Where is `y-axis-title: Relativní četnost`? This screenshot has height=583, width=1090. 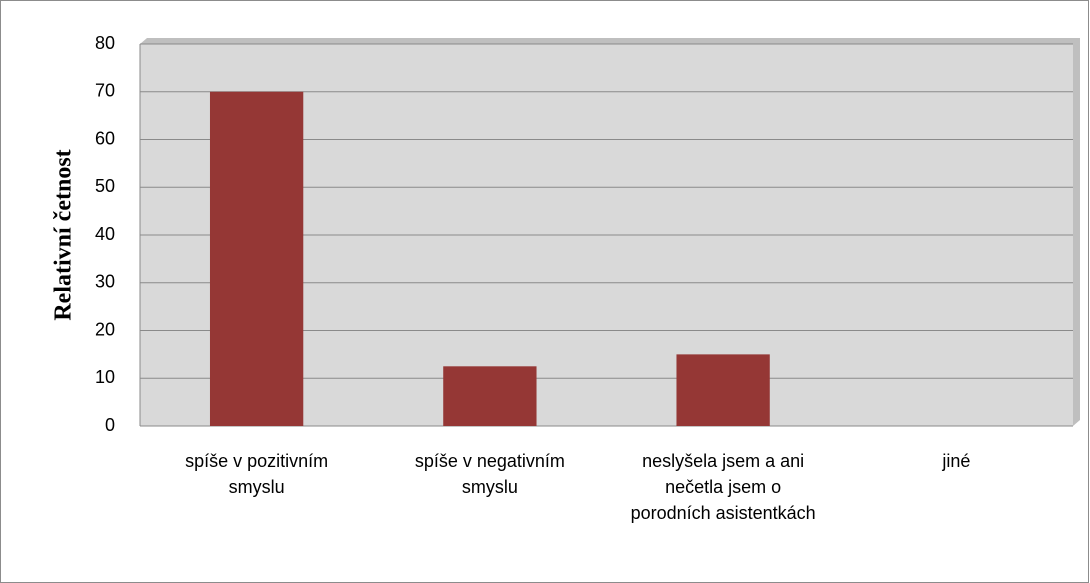 y-axis-title: Relativní četnost is located at coordinates (64, 234).